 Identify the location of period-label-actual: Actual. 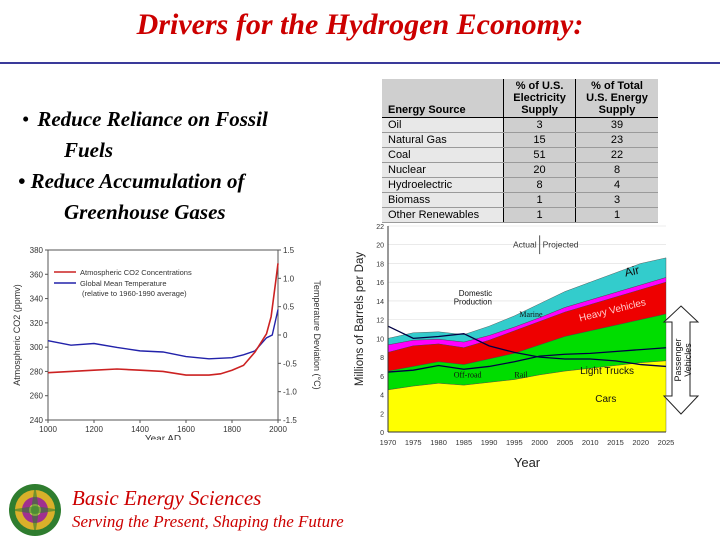
(525, 245).